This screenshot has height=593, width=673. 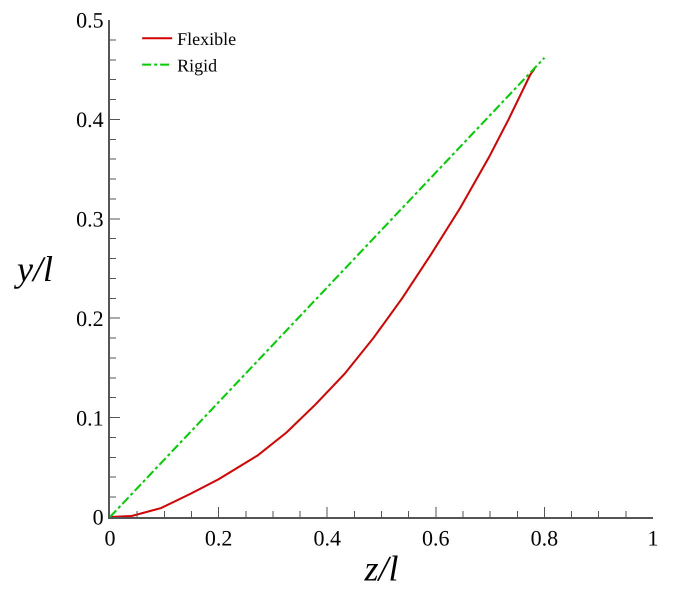 What do you see at coordinates (544, 537) in the screenshot?
I see `x-tick-label: 0.8` at bounding box center [544, 537].